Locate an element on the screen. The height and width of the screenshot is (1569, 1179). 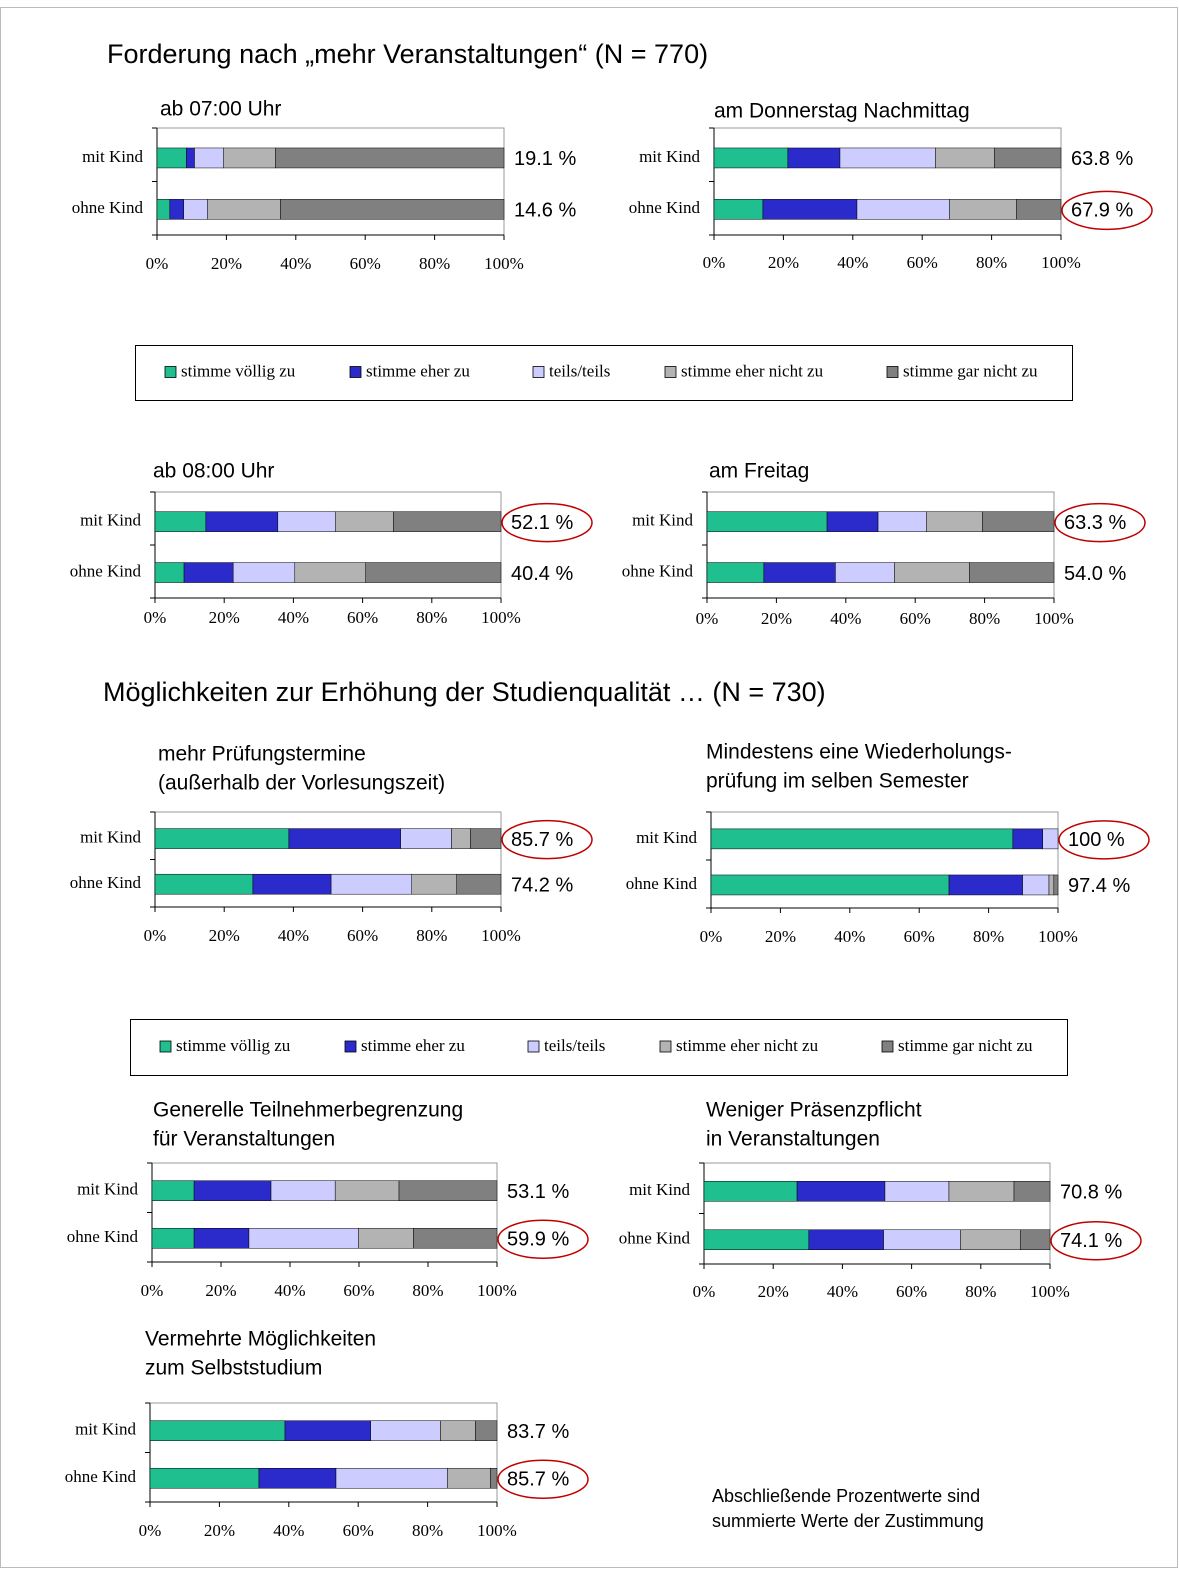
chart-title: Weniger Präsenzpflicht is located at coordinates (814, 1110).